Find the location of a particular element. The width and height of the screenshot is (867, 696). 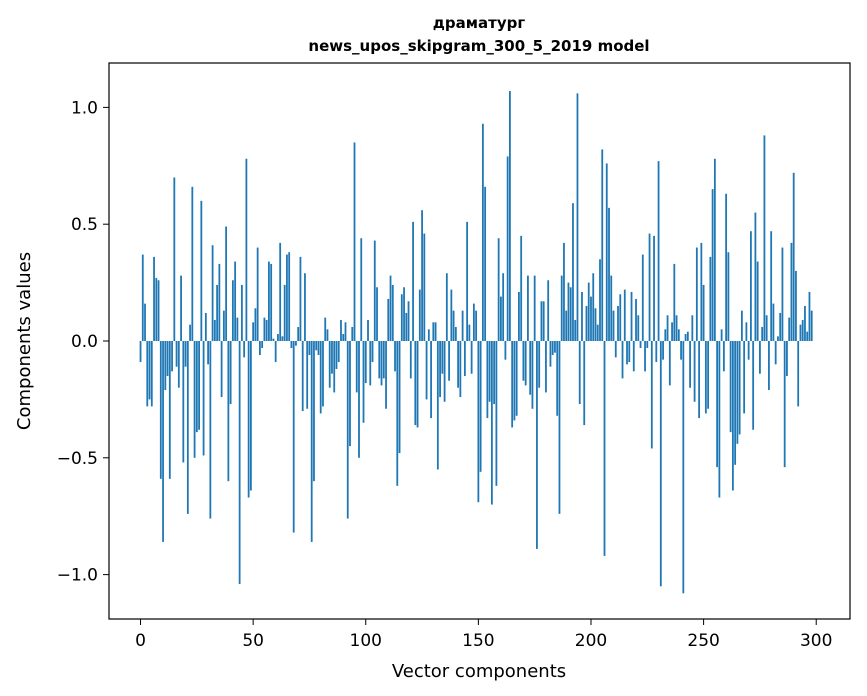

chart-title: драматург is located at coordinates (479, 23).